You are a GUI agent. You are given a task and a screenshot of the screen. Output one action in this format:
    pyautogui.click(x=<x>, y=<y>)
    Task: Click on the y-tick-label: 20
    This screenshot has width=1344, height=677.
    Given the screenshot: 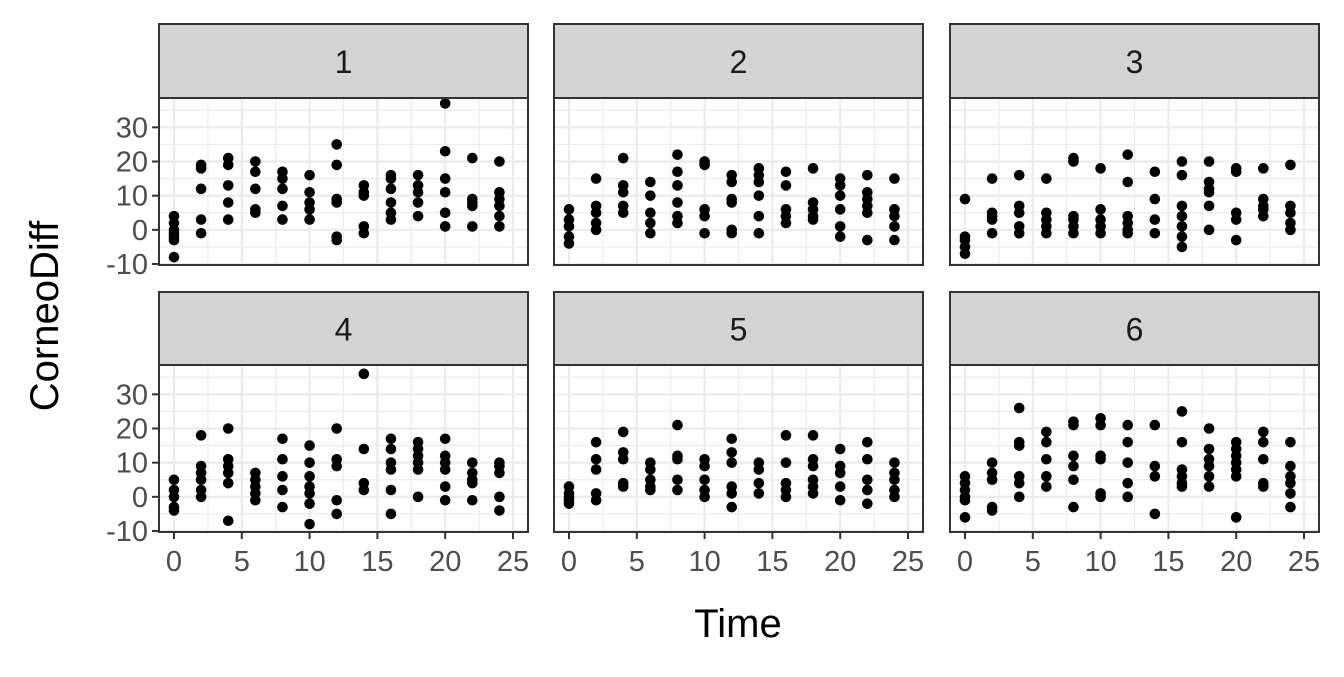 What is the action you would take?
    pyautogui.click(x=132, y=163)
    